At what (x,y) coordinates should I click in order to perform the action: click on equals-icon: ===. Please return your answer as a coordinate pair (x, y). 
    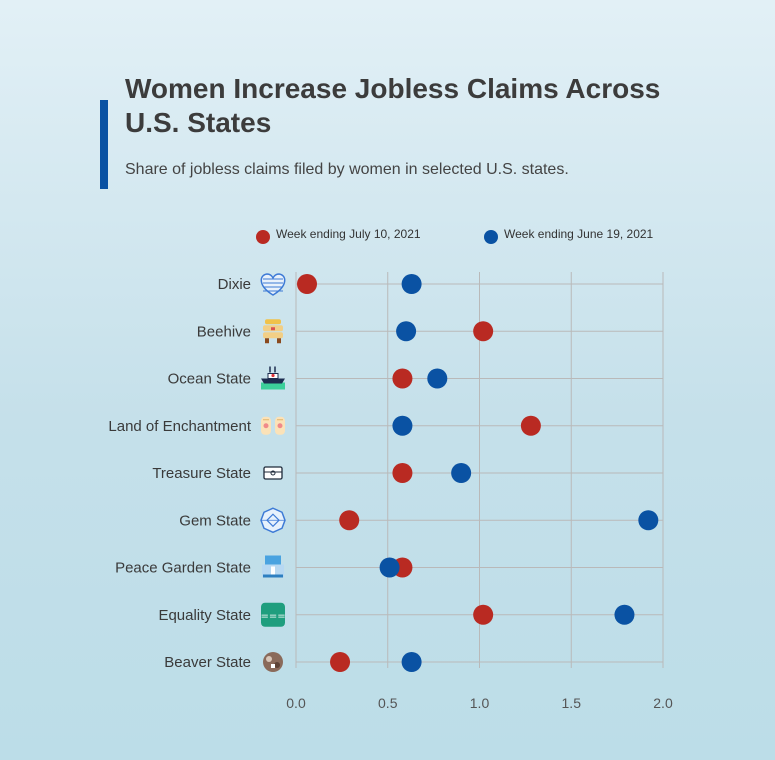
    Looking at the image, I should click on (273, 614).